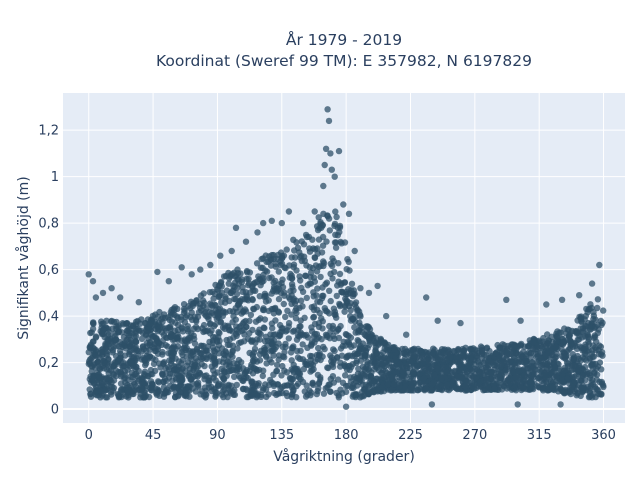 Image resolution: width=640 pixels, height=480 pixels. Describe the element at coordinates (474, 435) in the screenshot. I see `x-tick-label: 270` at that location.